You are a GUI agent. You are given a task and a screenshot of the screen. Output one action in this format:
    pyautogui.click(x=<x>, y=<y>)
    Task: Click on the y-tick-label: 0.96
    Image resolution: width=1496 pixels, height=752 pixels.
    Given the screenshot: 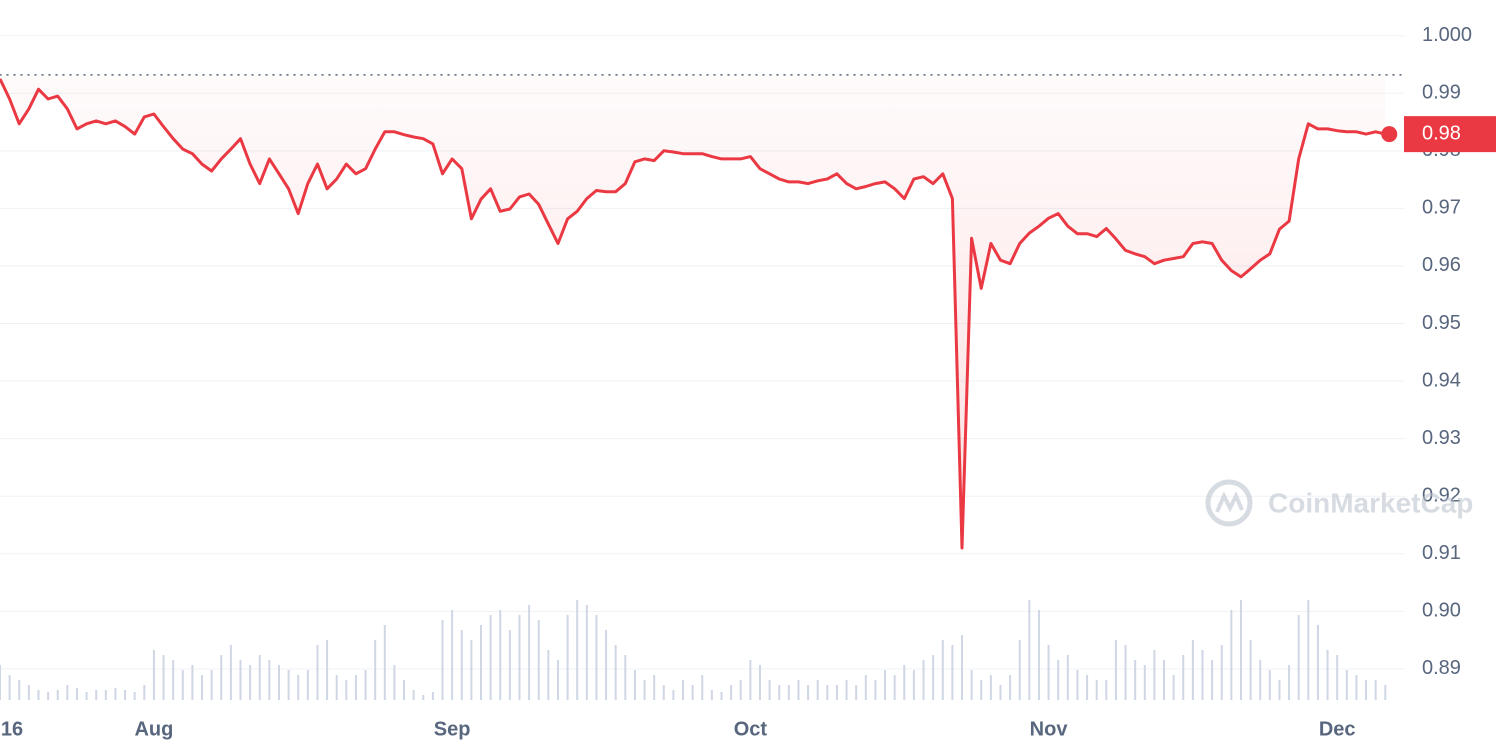 What is the action you would take?
    pyautogui.click(x=1441, y=265)
    